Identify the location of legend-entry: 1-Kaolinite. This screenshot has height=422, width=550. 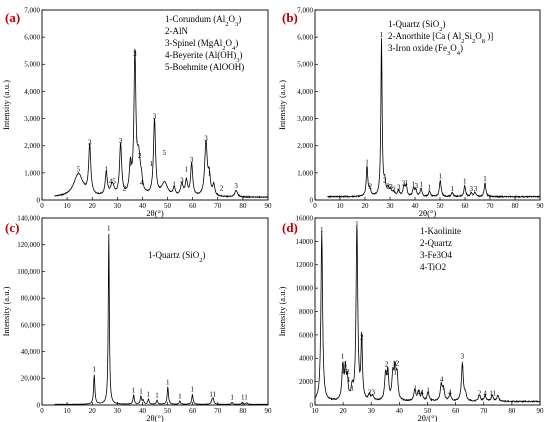
(440, 231).